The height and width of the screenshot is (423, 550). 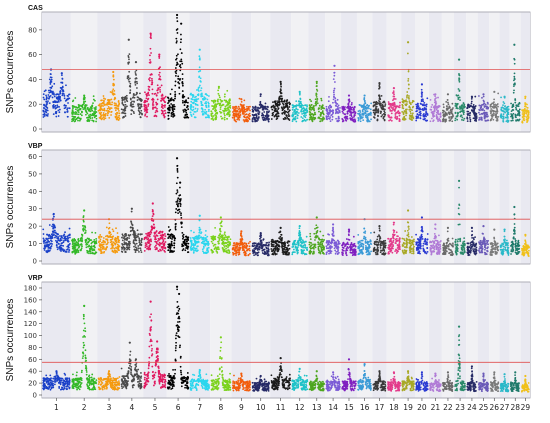 I want to click on snp-peak-point, so click(x=177, y=158).